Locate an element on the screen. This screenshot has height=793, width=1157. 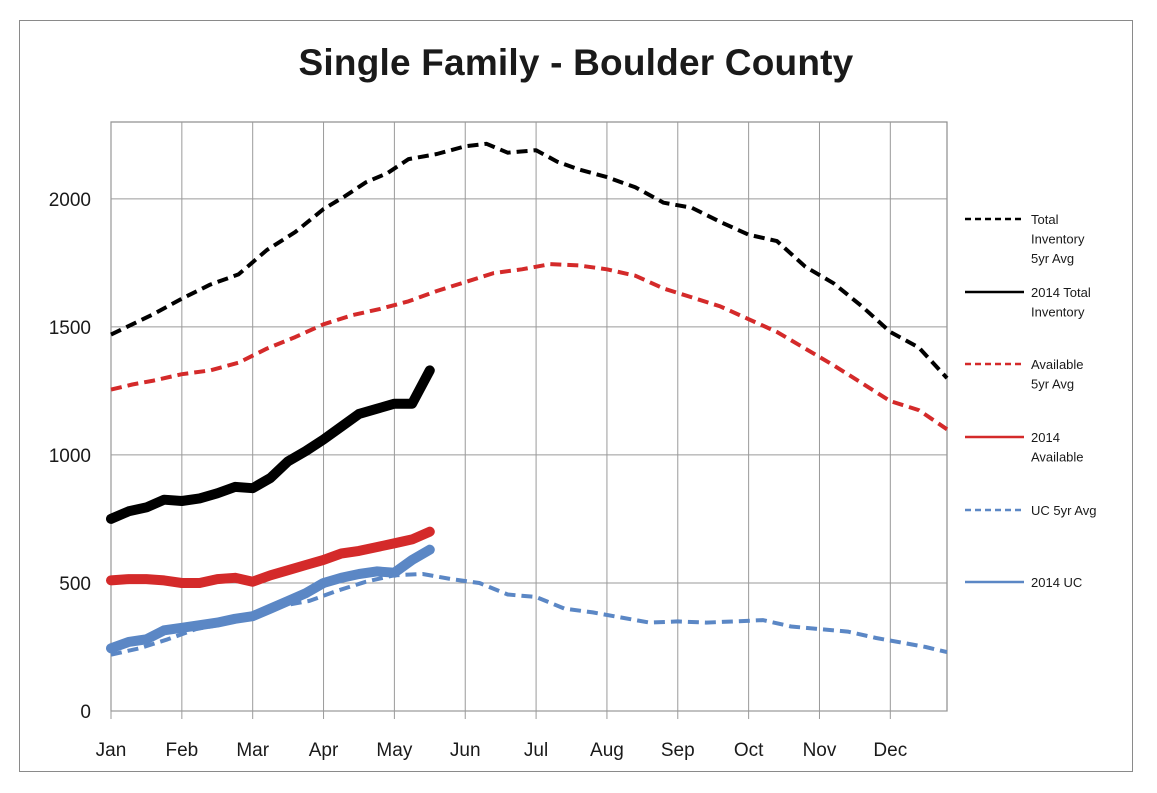
legend-label: UC 5yr Avg is located at coordinates (1064, 510).